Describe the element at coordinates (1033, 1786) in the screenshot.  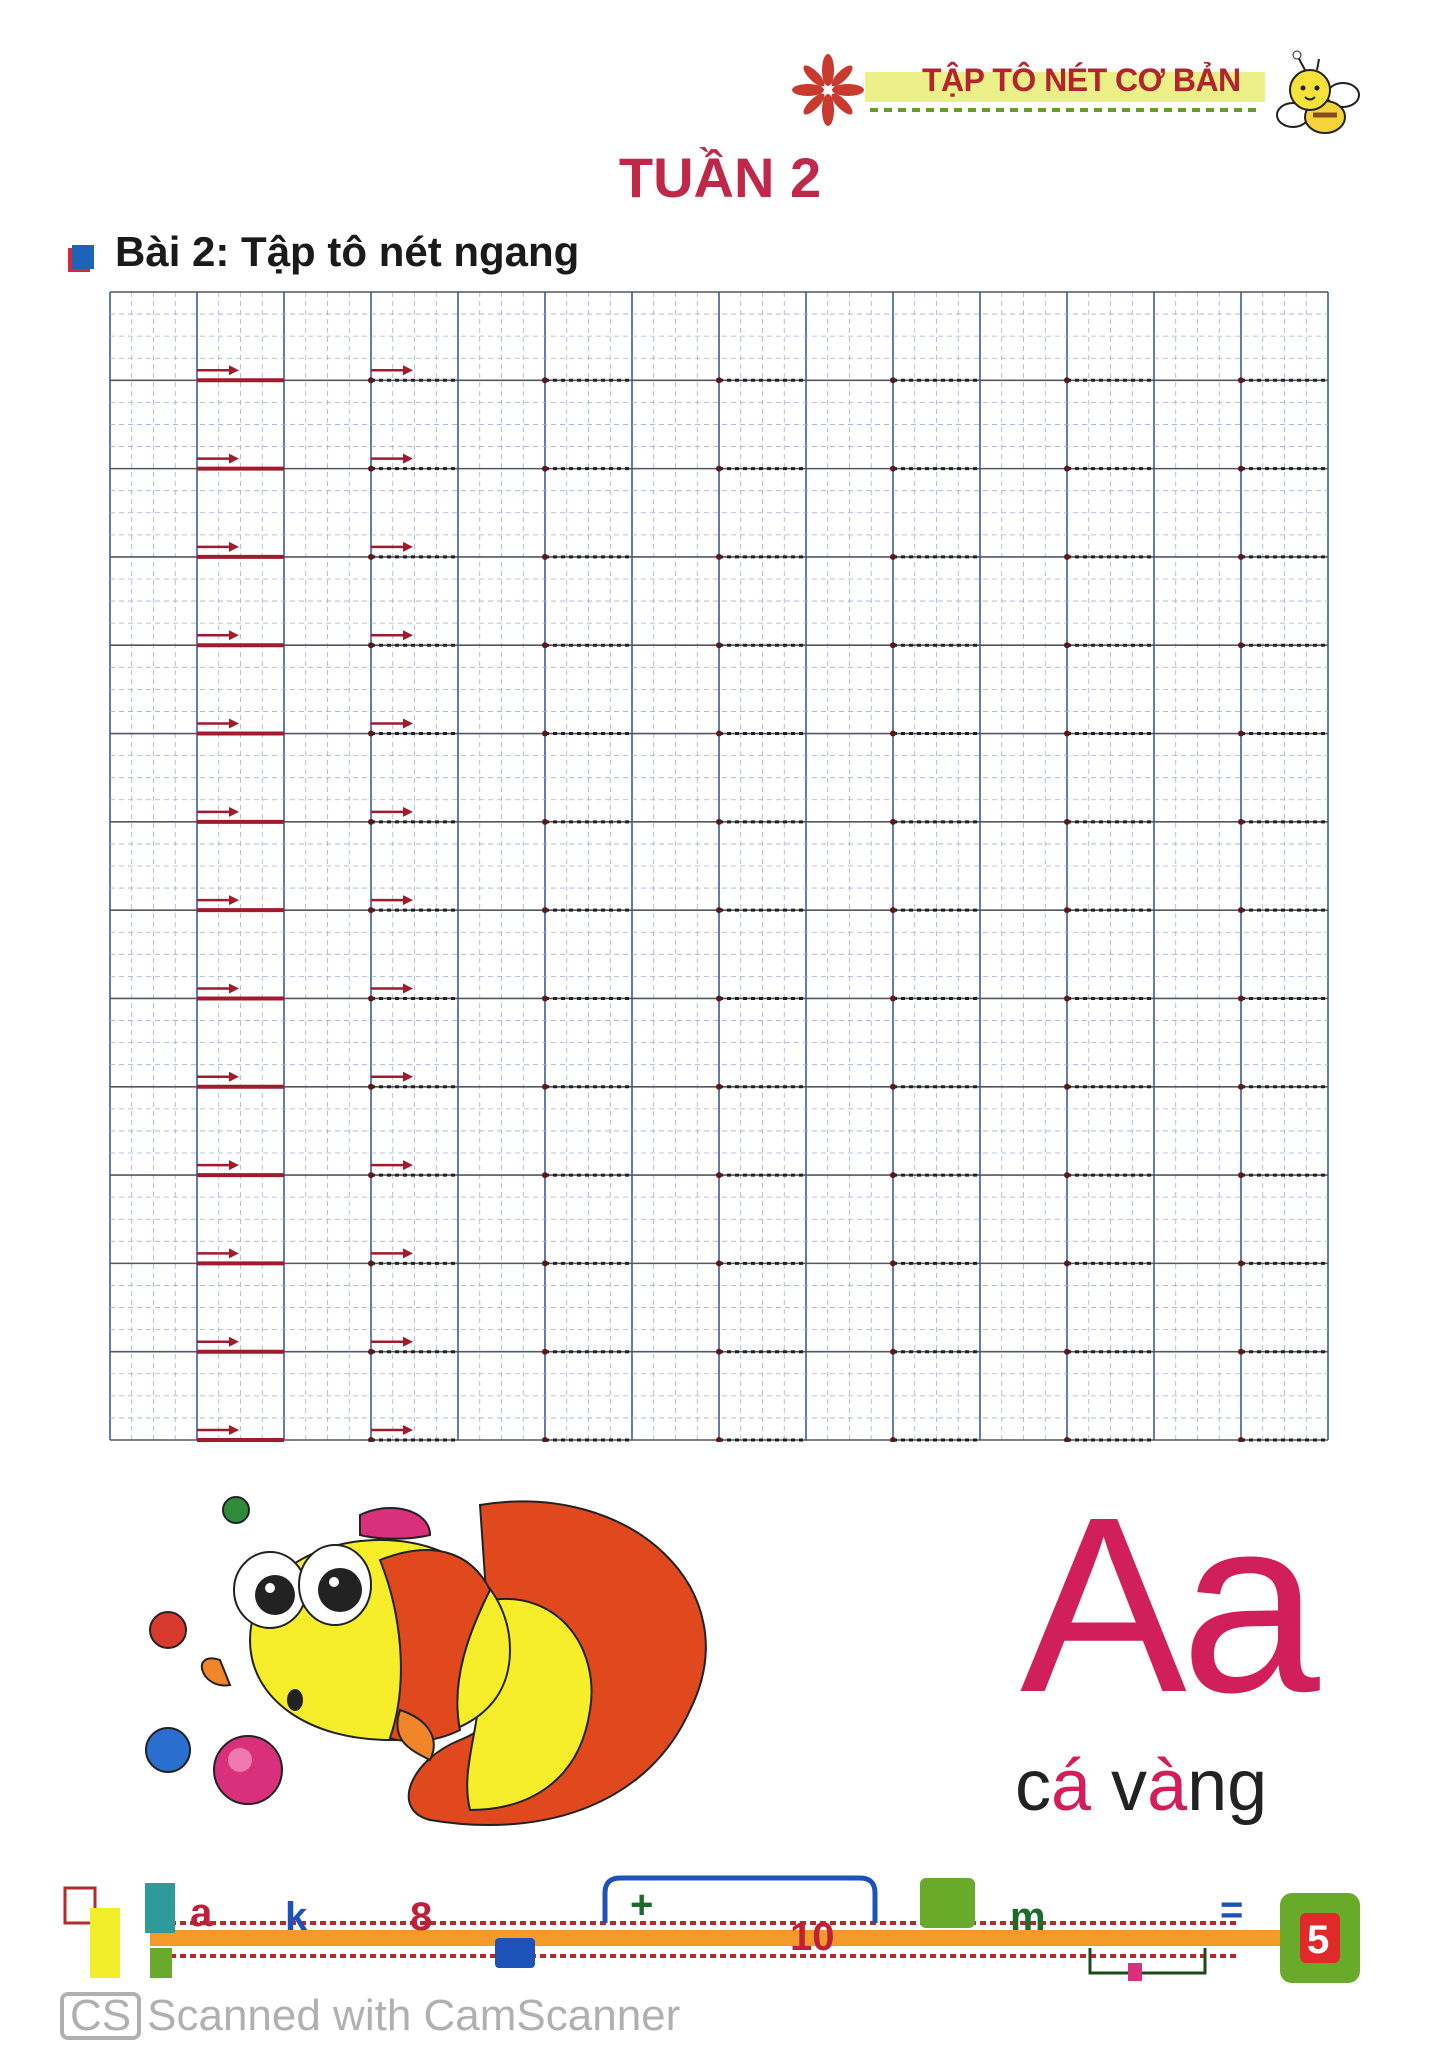
I see `word-part: c` at that location.